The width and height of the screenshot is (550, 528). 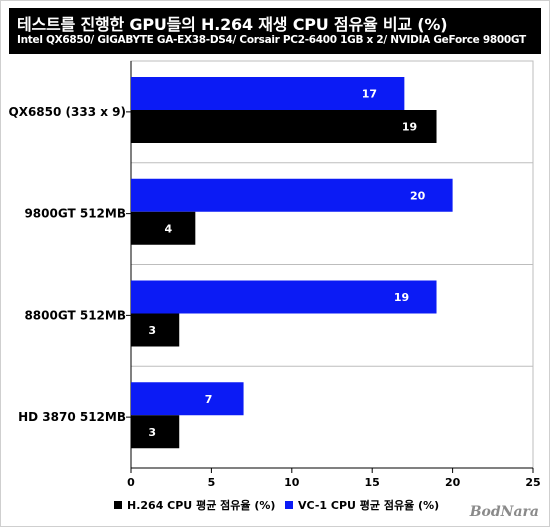 I want to click on x-tick-label: 20, so click(x=453, y=482).